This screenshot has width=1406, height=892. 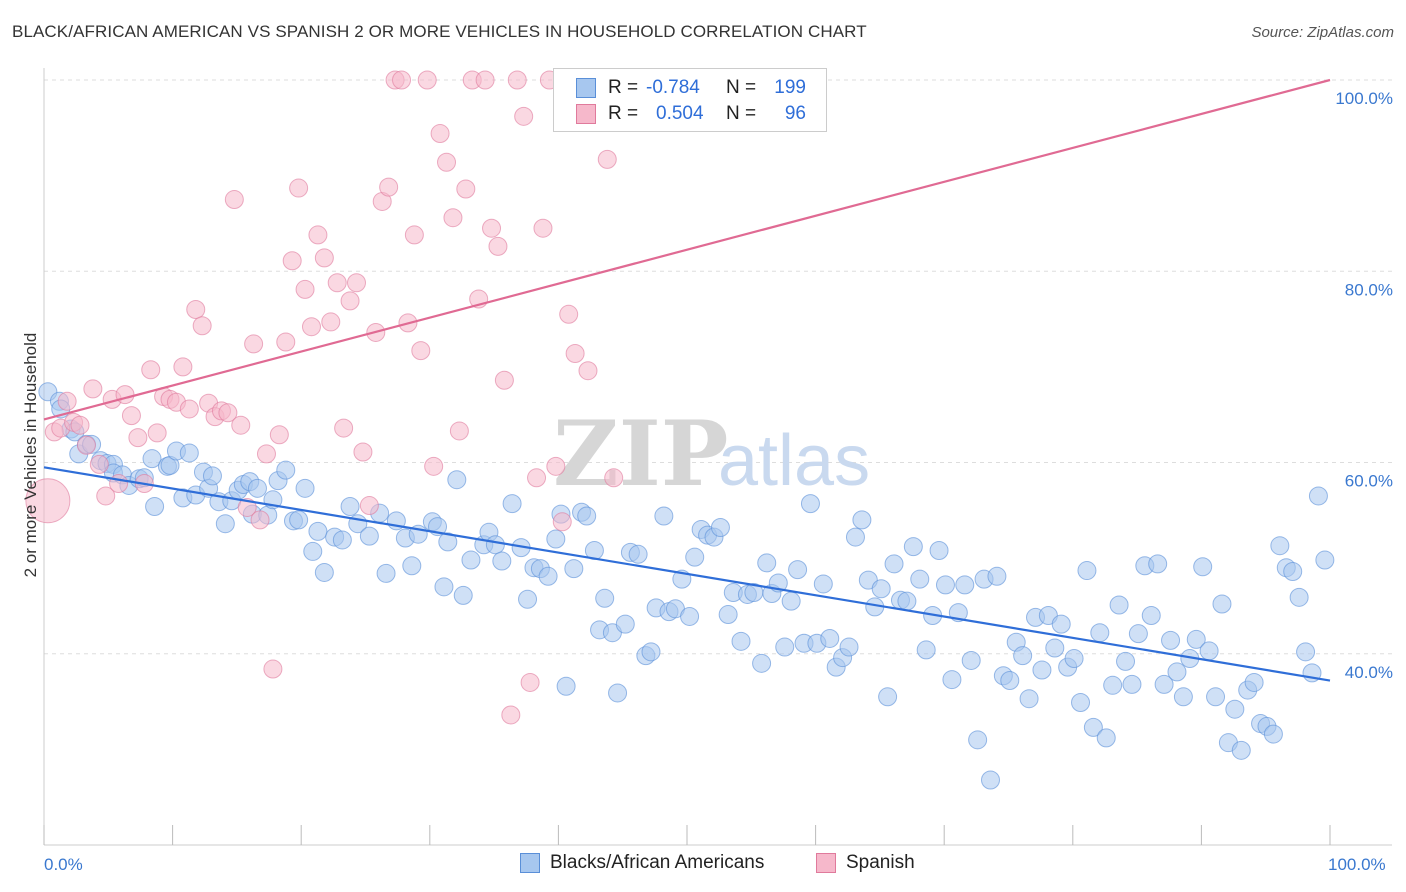 I want to click on y-tick-labels: 40.0% 60.0% 80.0% 100.0%, so click(x=1364, y=385).